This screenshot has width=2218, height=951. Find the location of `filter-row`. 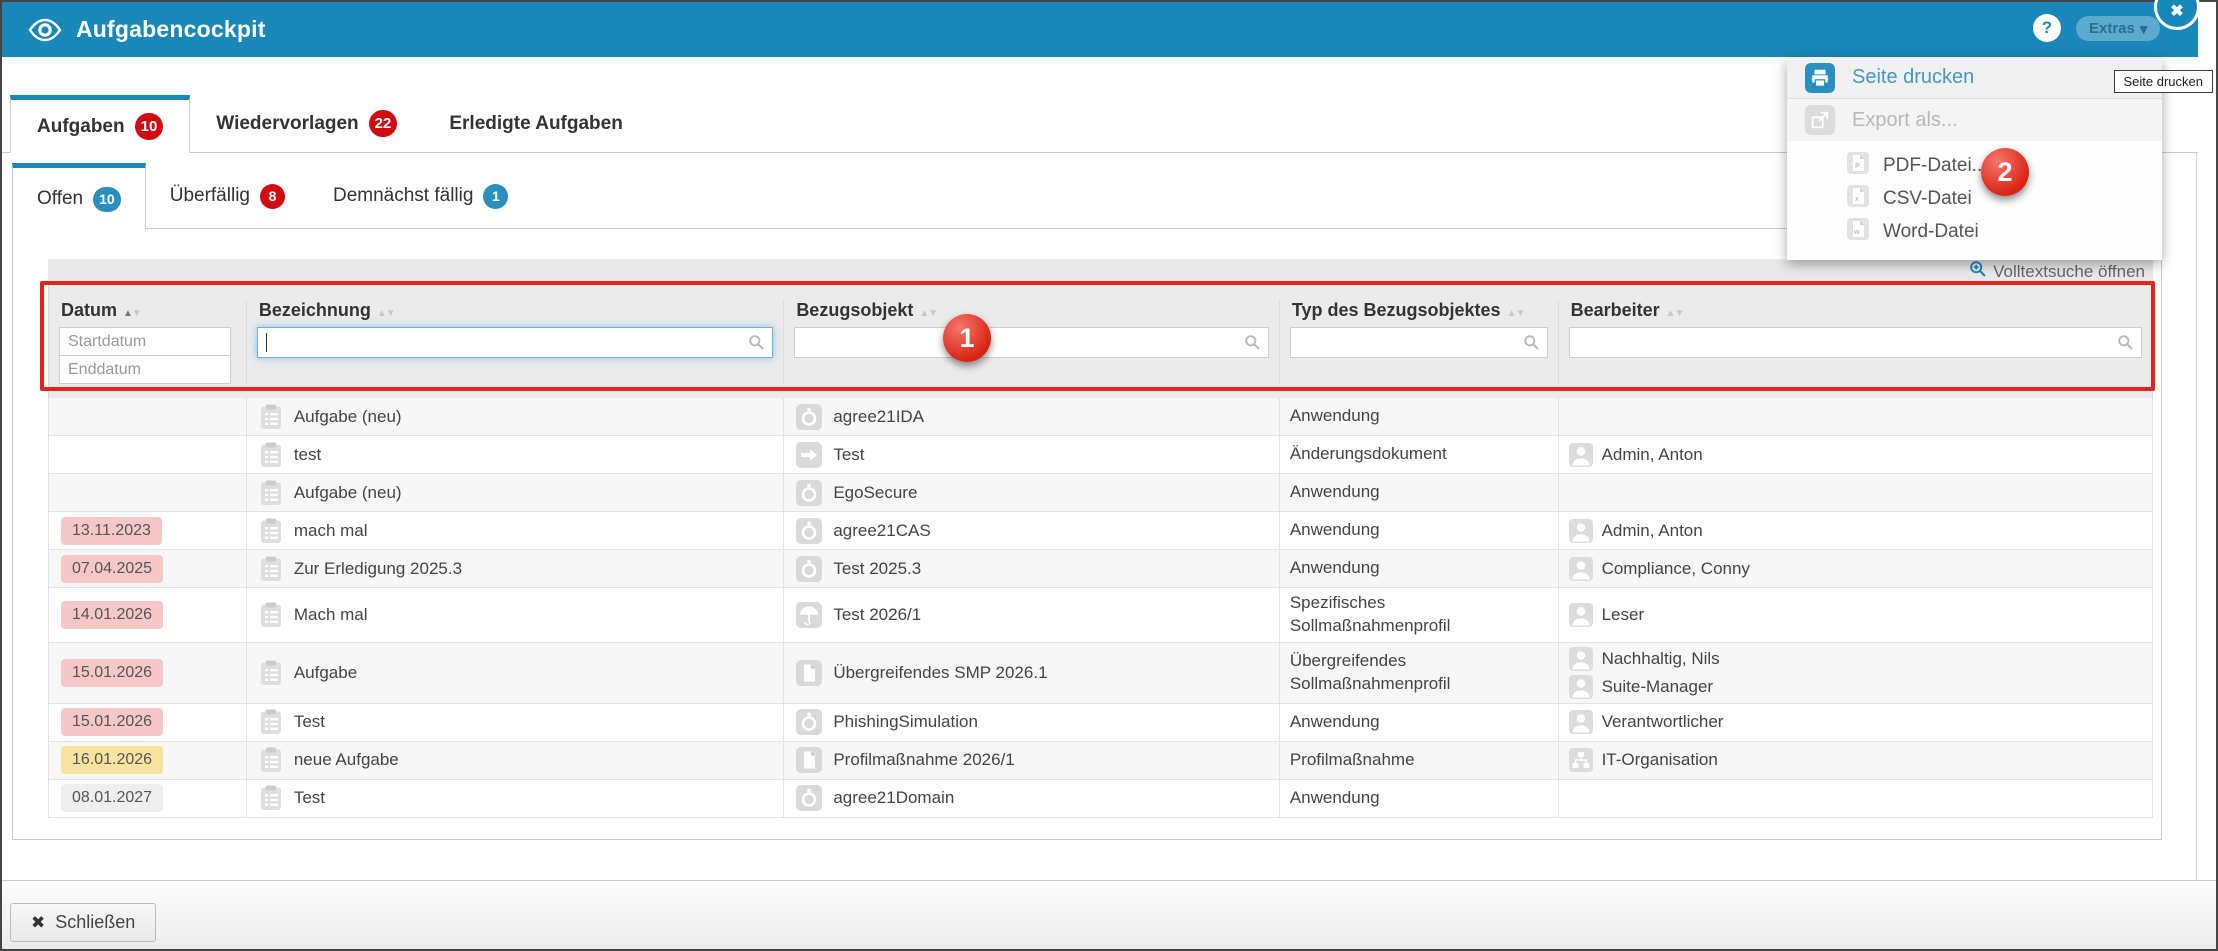

filter-row is located at coordinates (1100, 361).